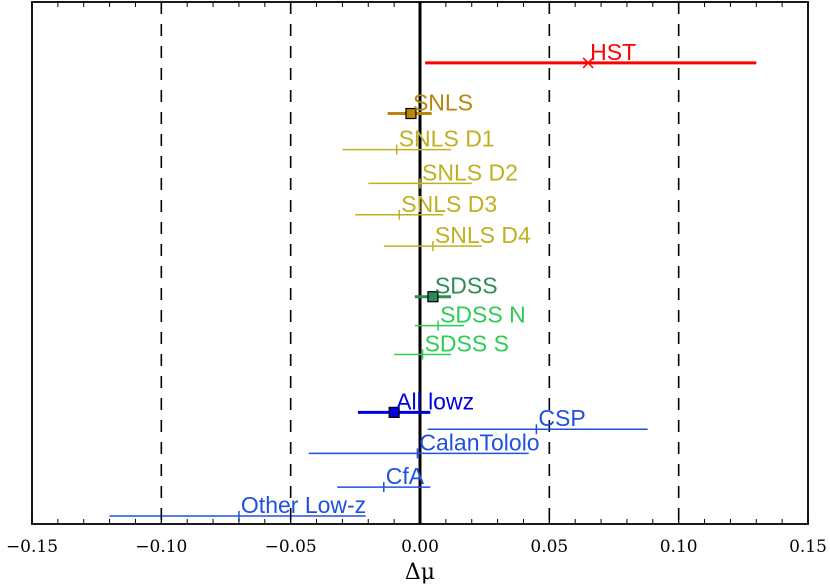  I want to click on data-point-group: SNLS D2, so click(443, 174).